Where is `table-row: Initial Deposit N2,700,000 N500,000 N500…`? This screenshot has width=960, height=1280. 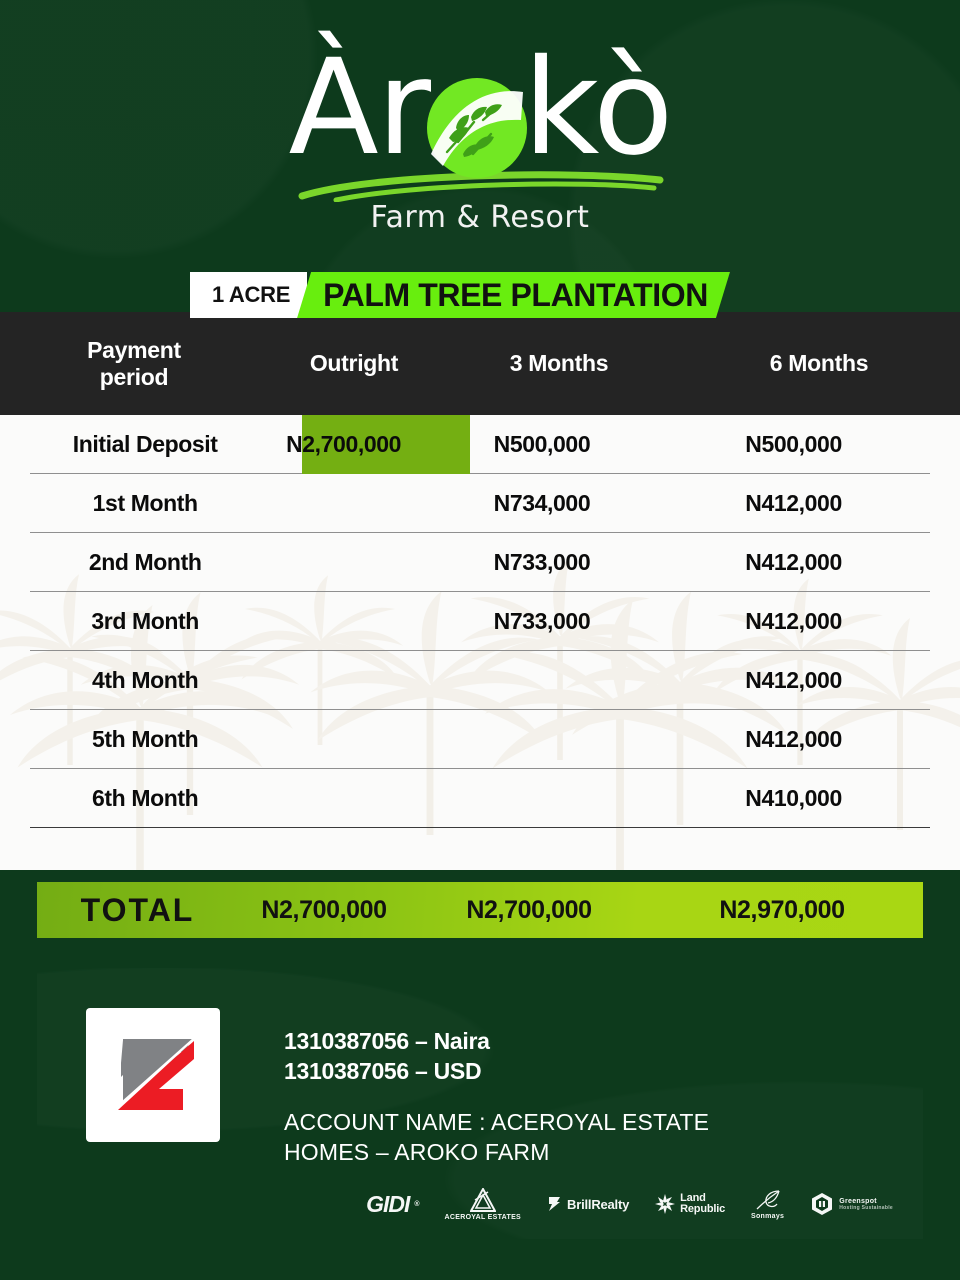
table-row: Initial Deposit N2,700,000 N500,000 N500… is located at coordinates (480, 444).